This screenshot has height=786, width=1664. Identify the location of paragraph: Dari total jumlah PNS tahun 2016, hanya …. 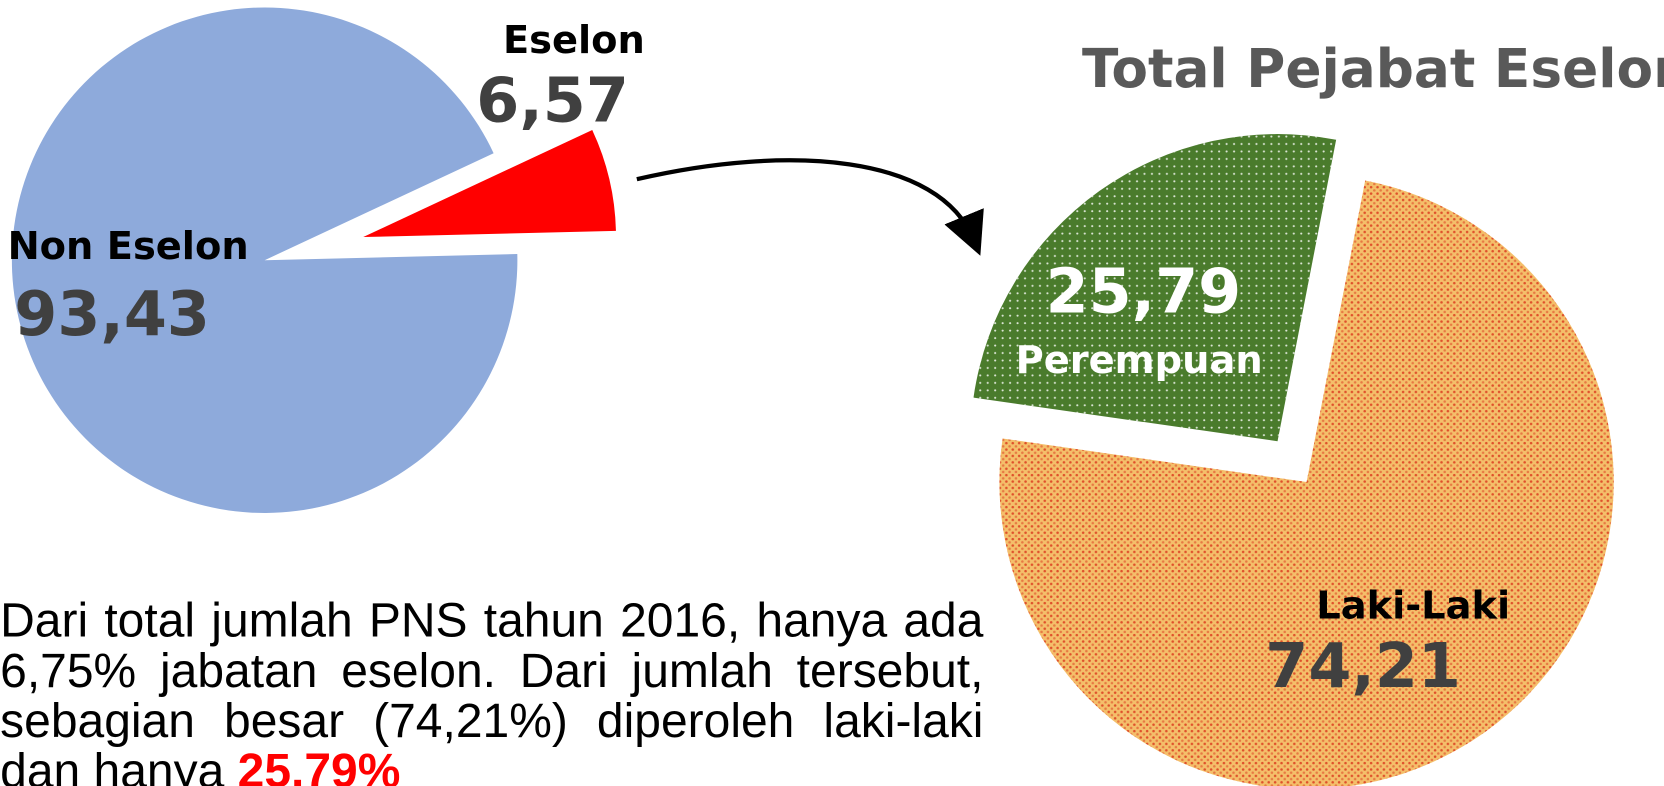
(491, 690).